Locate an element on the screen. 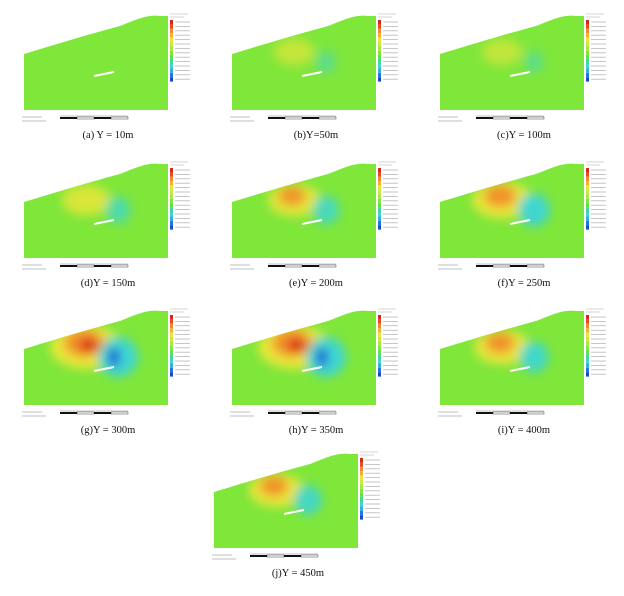 The image size is (624, 596). contour-plot-i is located at coordinates (522, 362).